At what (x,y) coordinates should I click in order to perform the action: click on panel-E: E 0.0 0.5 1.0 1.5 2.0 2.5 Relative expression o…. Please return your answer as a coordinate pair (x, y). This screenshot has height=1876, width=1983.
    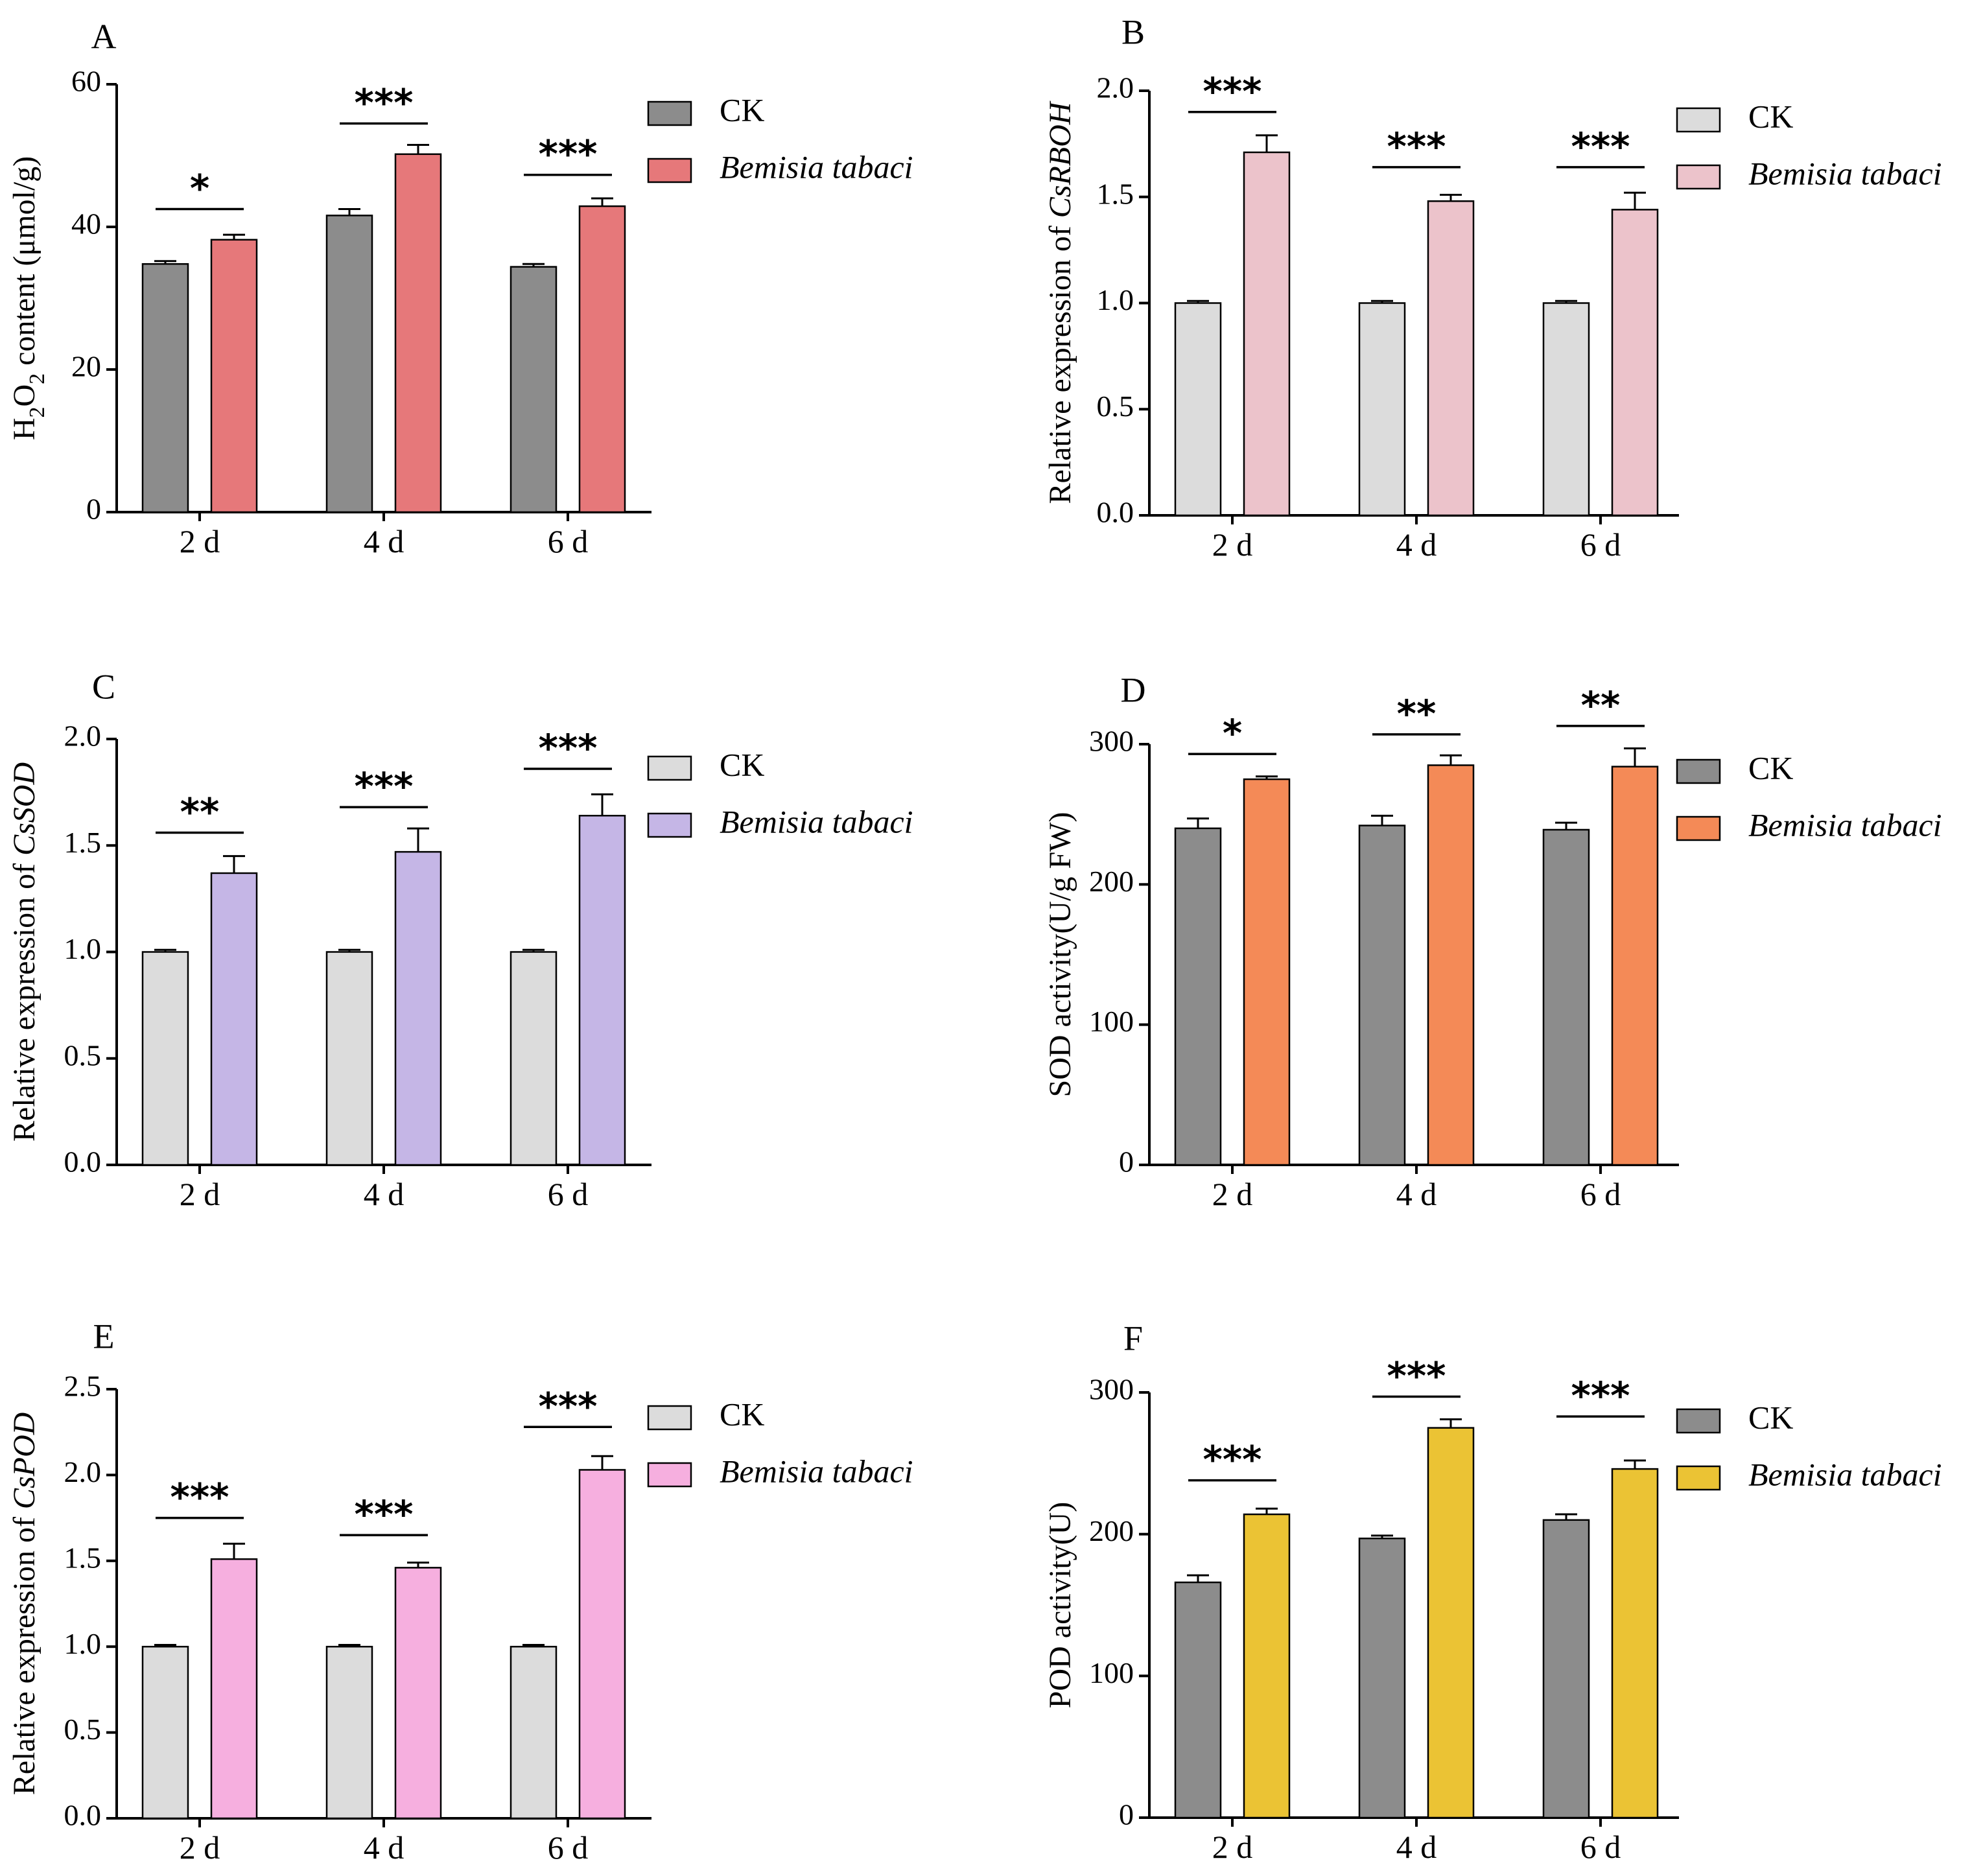
    Looking at the image, I should click on (460, 1591).